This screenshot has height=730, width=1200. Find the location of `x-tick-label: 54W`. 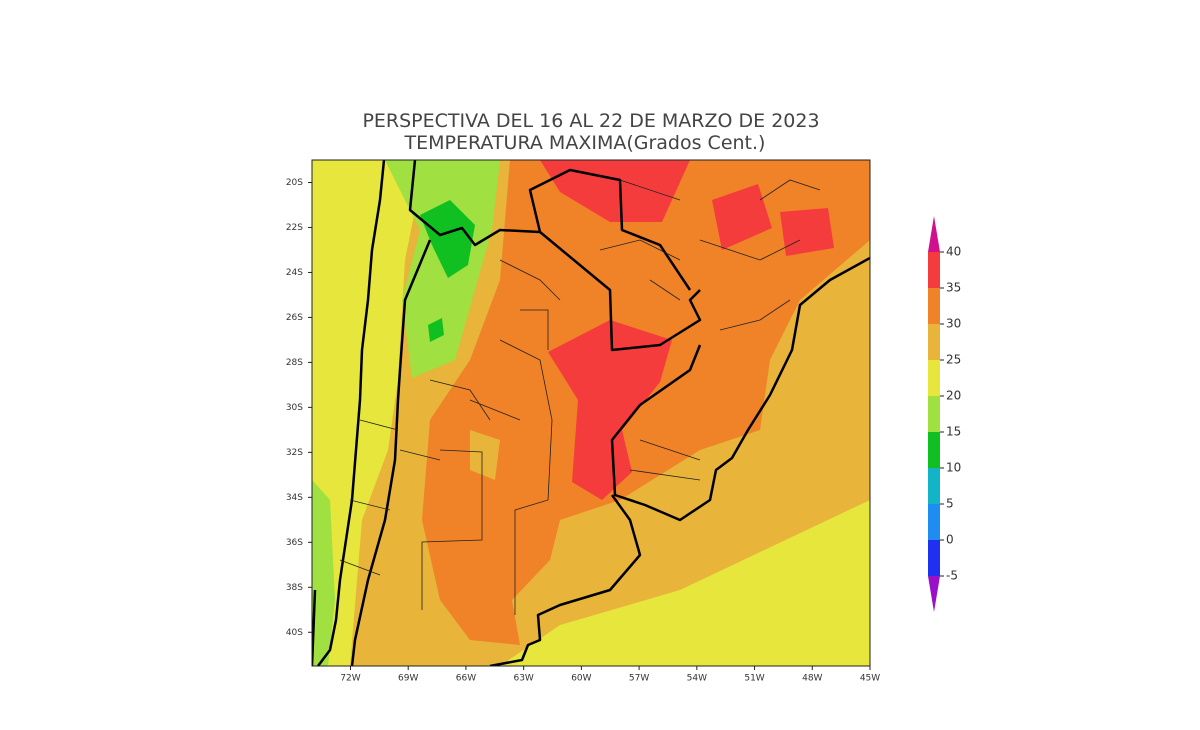

x-tick-label: 54W is located at coordinates (697, 679).